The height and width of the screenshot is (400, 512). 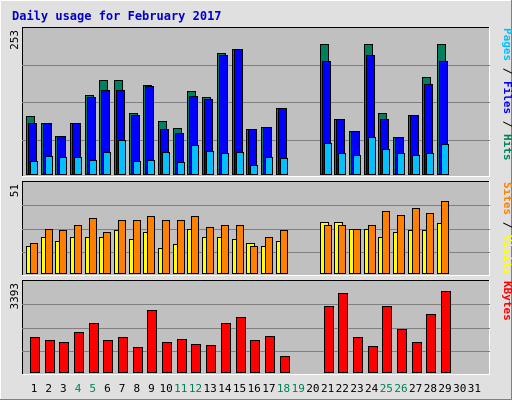 I want to click on legend-hits-files-pages: Pages / Files / Hits, so click(x=506, y=94).